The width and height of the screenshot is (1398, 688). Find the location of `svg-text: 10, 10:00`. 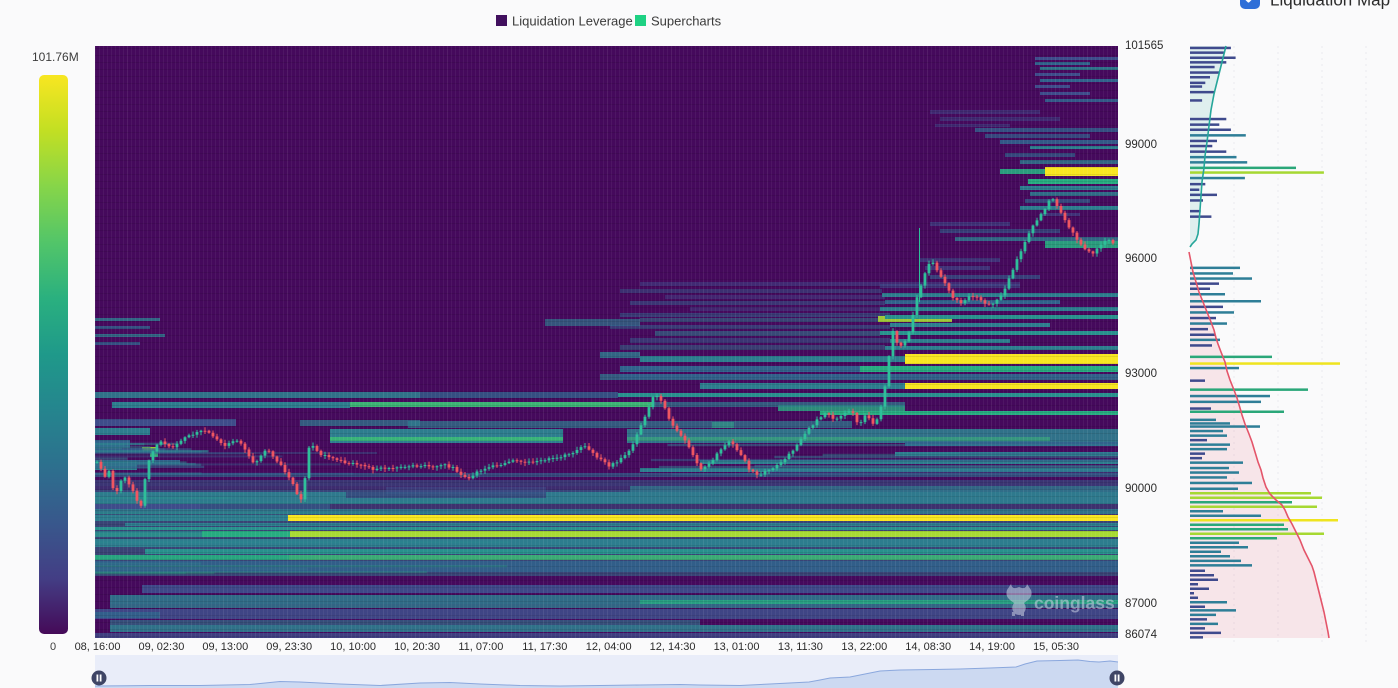

svg-text: 10, 10:00 is located at coordinates (353, 647).